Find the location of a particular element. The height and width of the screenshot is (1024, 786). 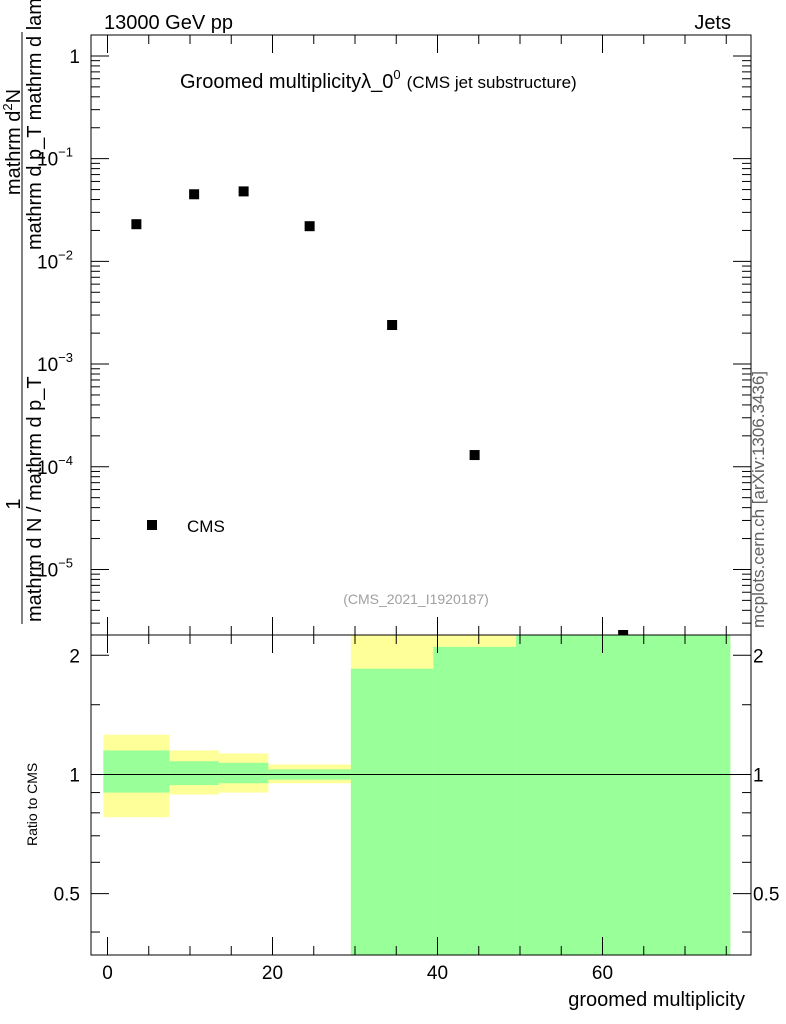

ratio-y-tick-label: 0.5 is located at coordinates (67, 895).